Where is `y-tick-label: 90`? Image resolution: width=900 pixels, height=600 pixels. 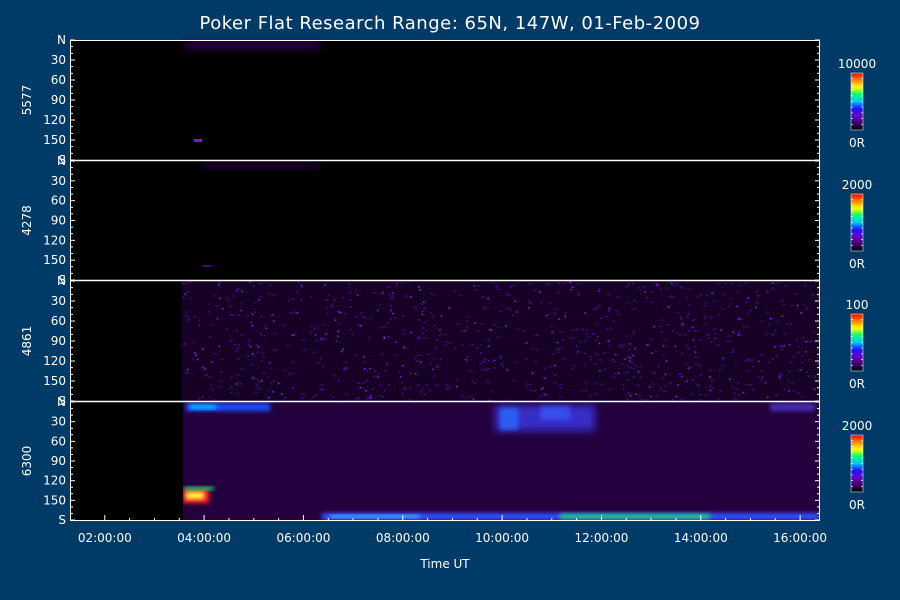
y-tick-label: 90 is located at coordinates (58, 221).